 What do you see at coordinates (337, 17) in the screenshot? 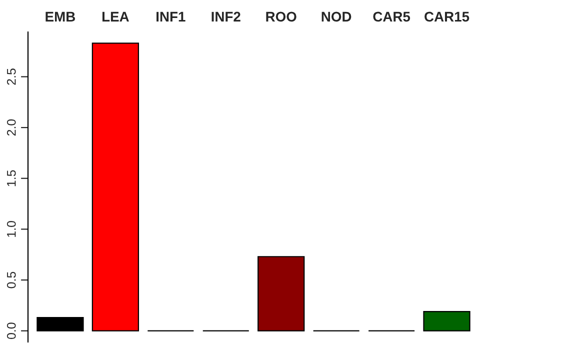
I see `x-tick-label: NOD` at bounding box center [337, 17].